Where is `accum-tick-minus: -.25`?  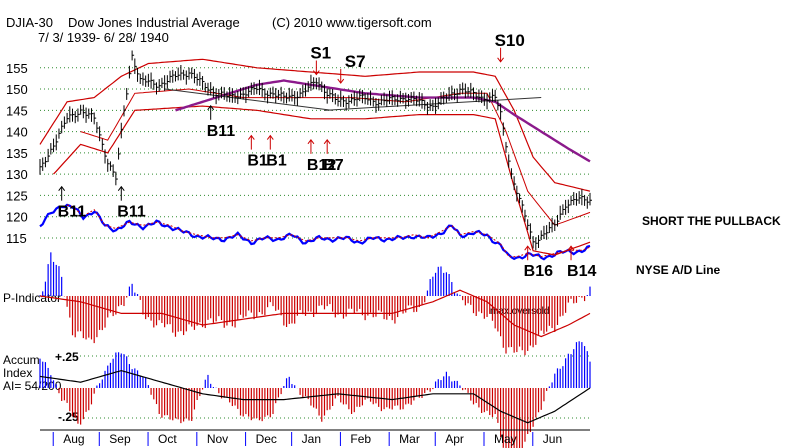
accum-tick-minus: -.25 is located at coordinates (68, 417).